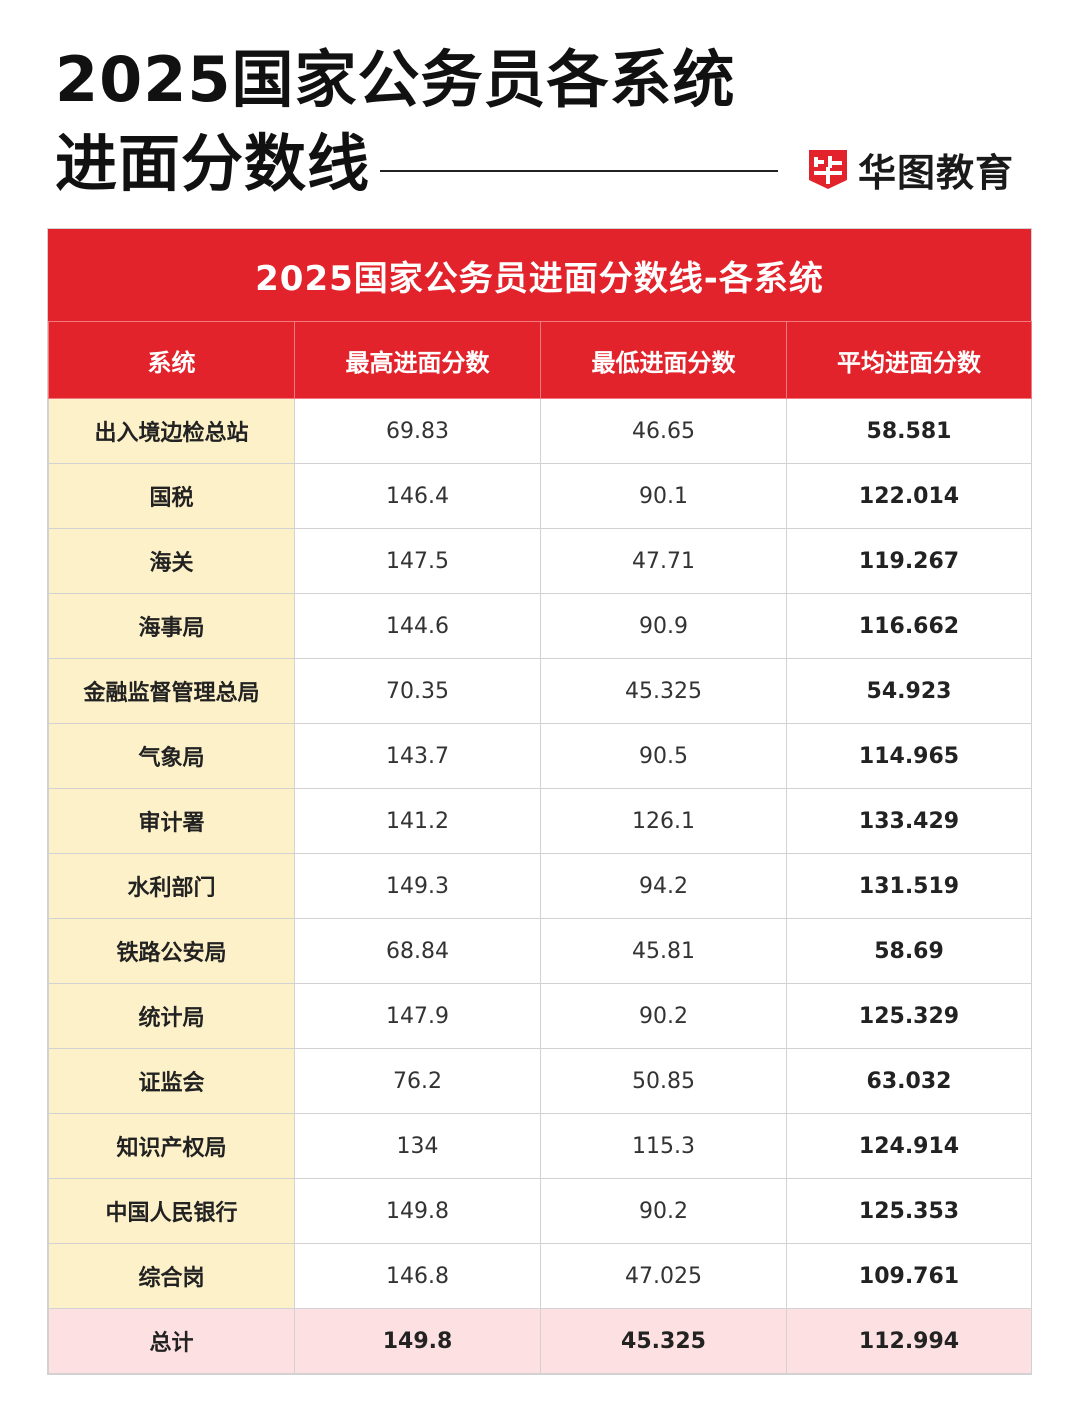  What do you see at coordinates (909, 496) in the screenshot?
I see `avg-score-cell: 122.014` at bounding box center [909, 496].